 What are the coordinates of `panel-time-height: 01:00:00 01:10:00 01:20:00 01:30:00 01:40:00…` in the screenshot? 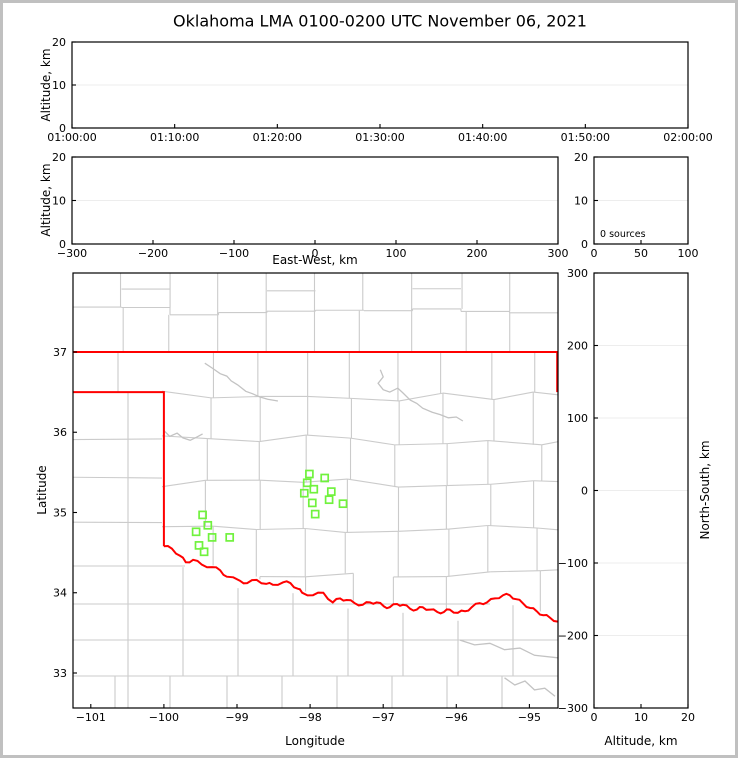 It's located at (379, 90).